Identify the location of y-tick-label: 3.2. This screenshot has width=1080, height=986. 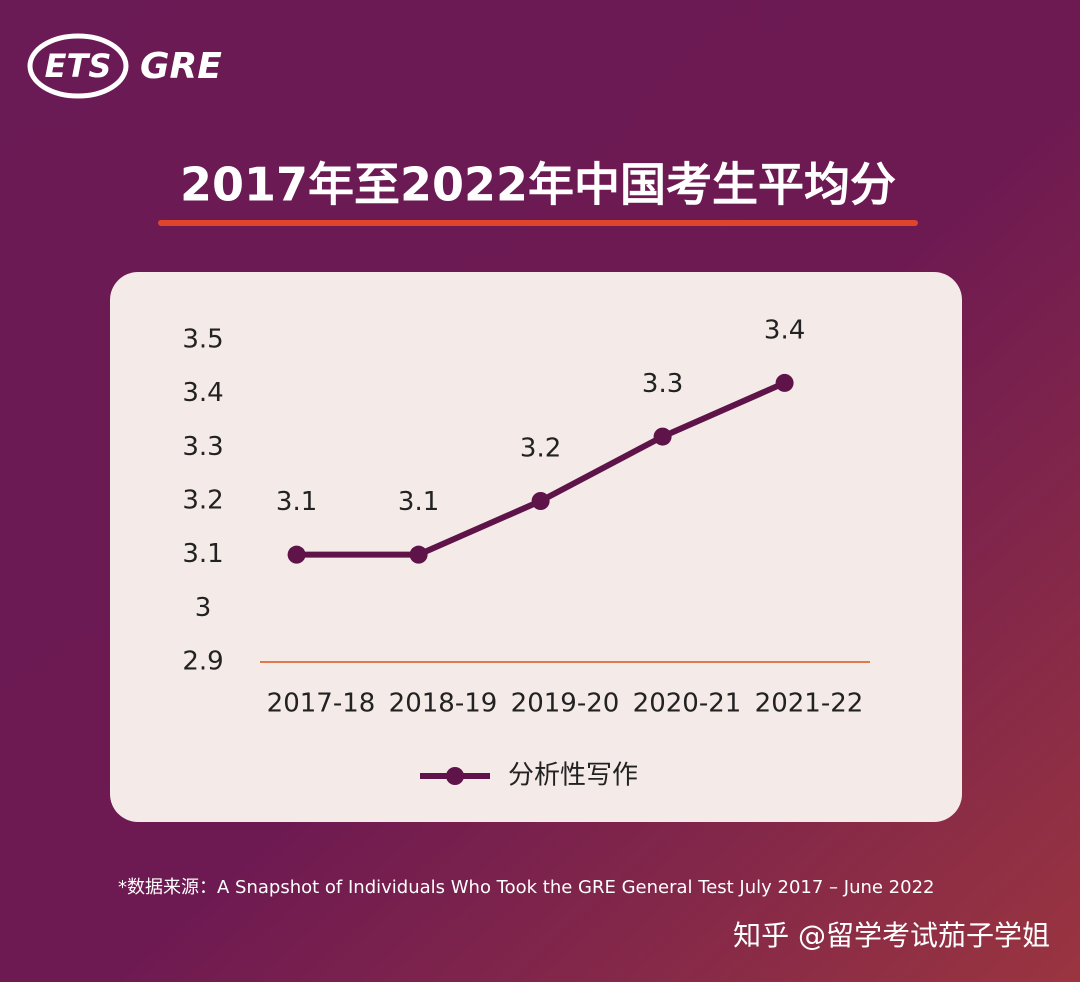
(202, 501).